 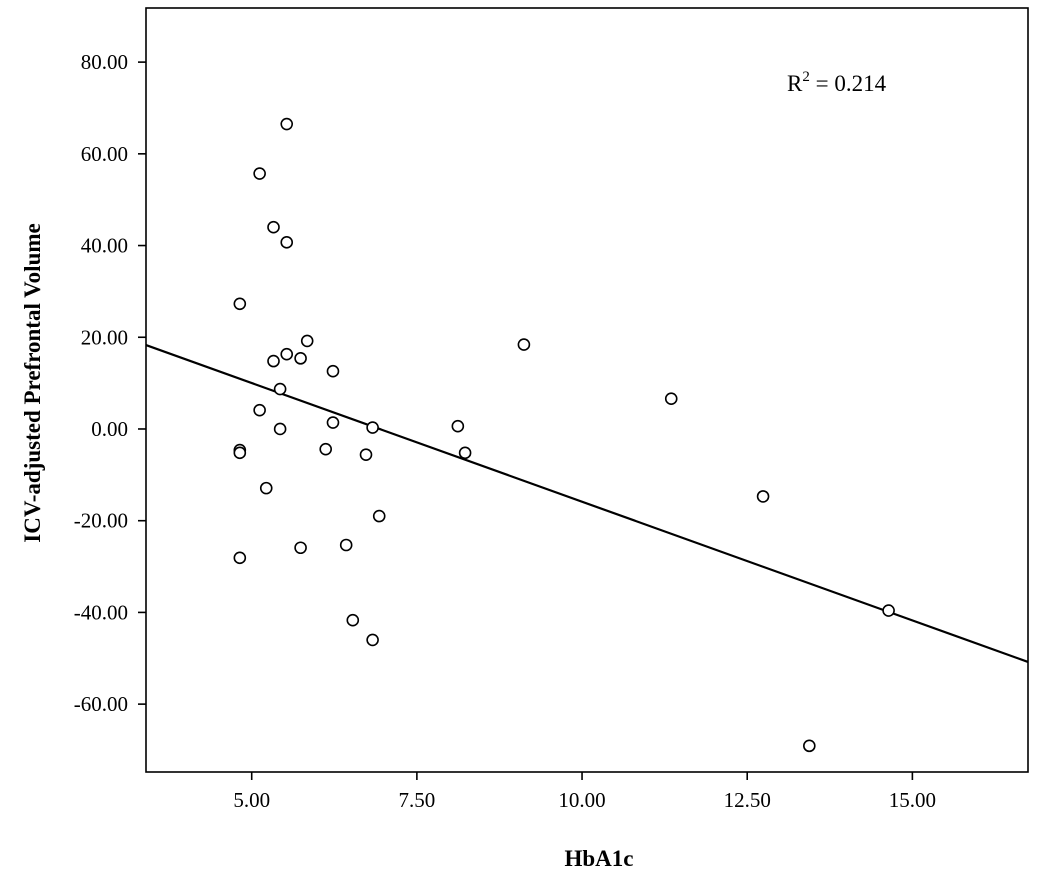 I want to click on r-squared-annotation: R2 = 0.214, so click(x=837, y=82).